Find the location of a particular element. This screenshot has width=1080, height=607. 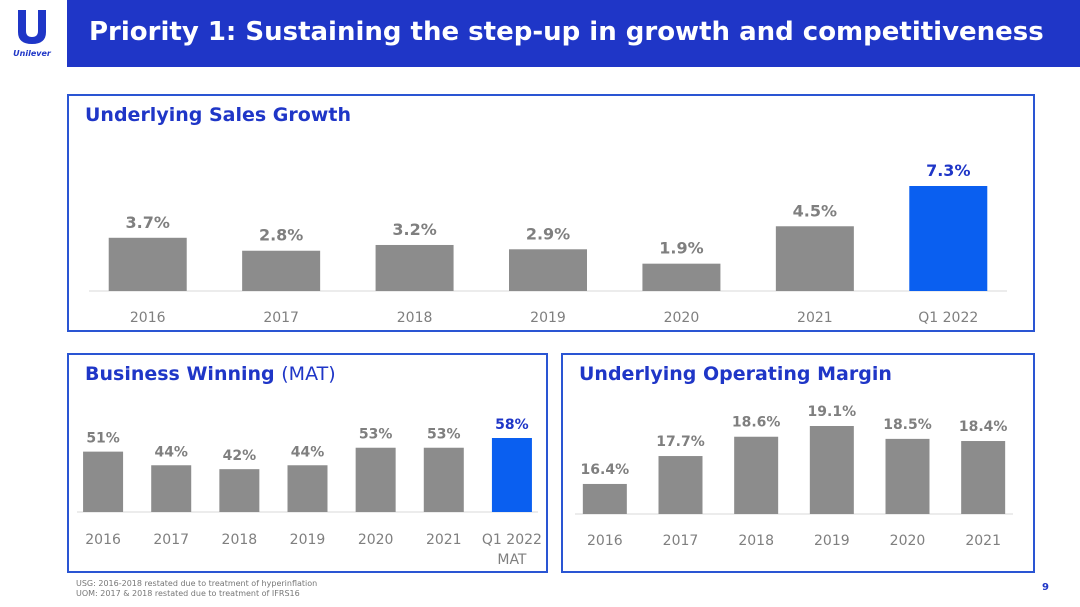

uom-data-label: 19.1% is located at coordinates (832, 412).